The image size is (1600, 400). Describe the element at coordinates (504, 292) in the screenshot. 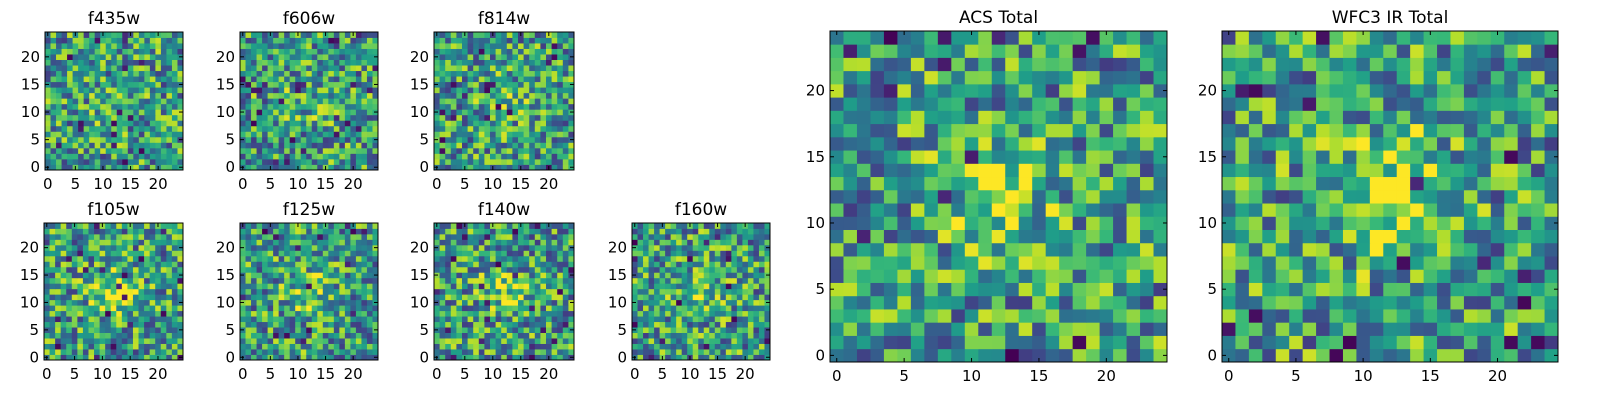

I see `heatmap-cells` at that location.